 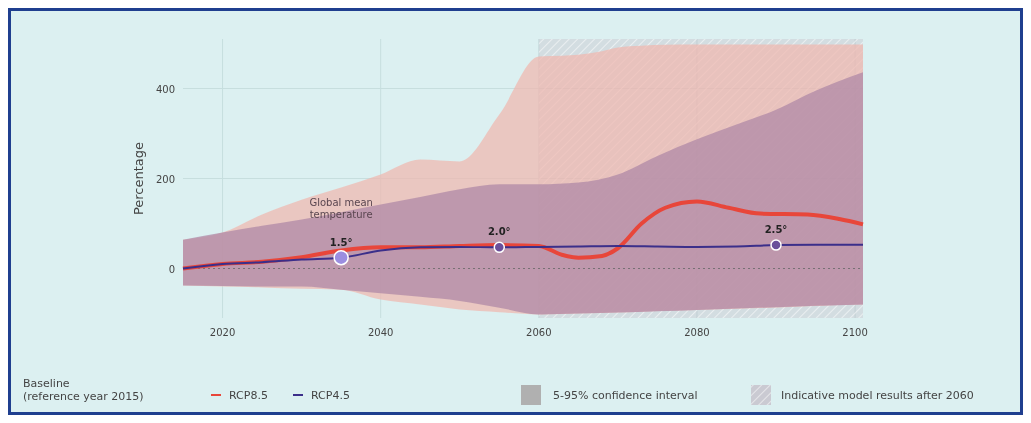 I want to click on x-tick-label: 2060, so click(x=539, y=332).